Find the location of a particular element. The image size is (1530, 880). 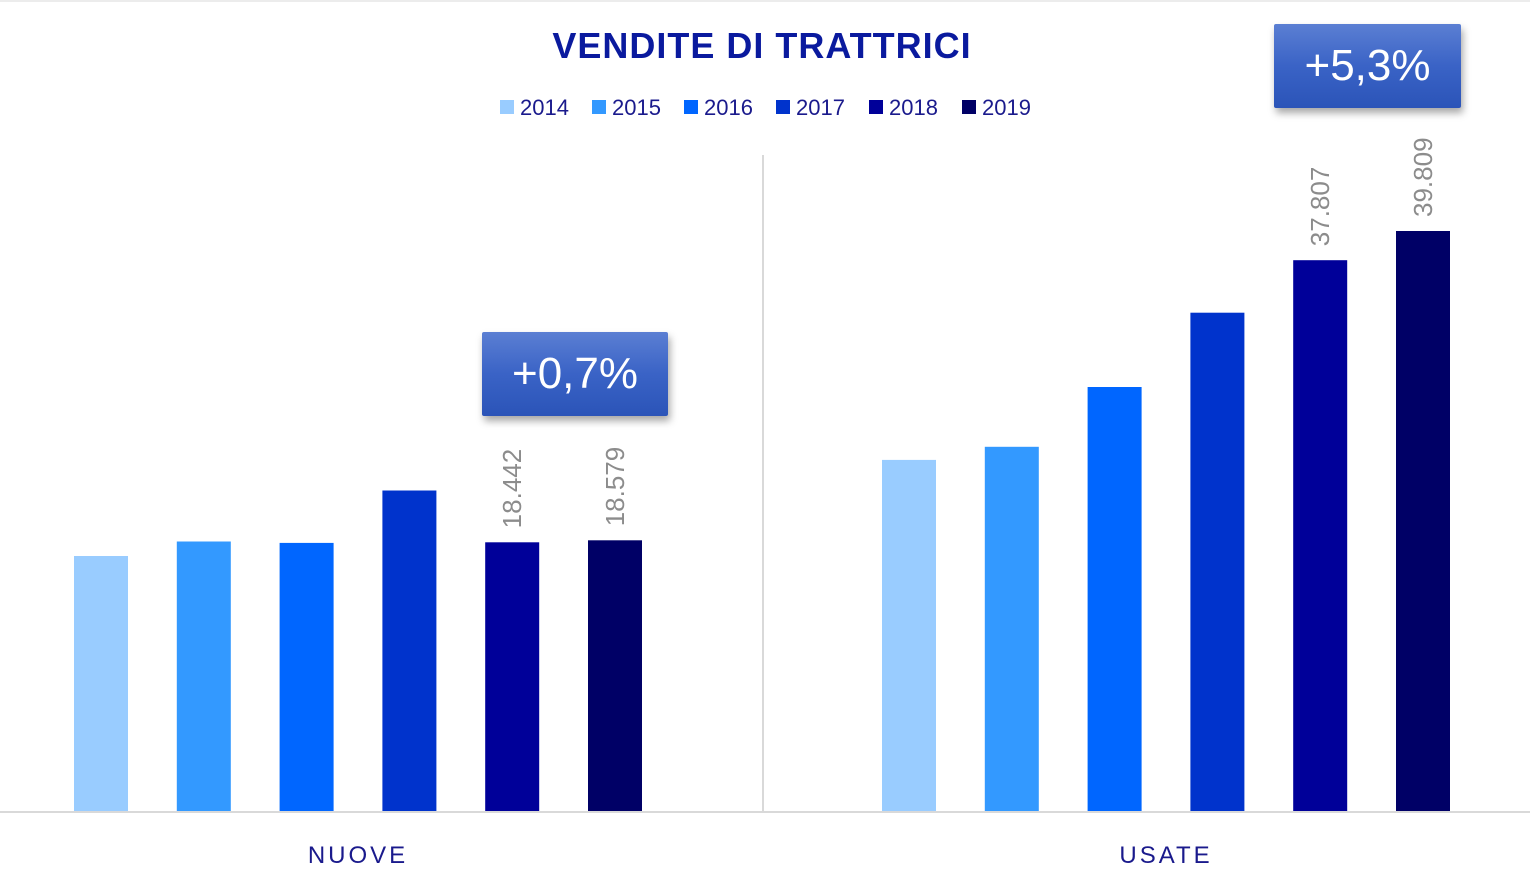

bar-usate-2016 is located at coordinates (1114, 599).